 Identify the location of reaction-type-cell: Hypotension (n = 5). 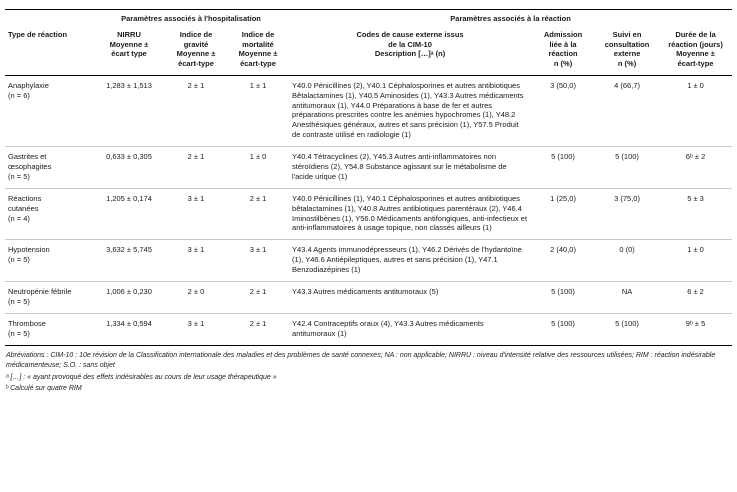
(49, 260).